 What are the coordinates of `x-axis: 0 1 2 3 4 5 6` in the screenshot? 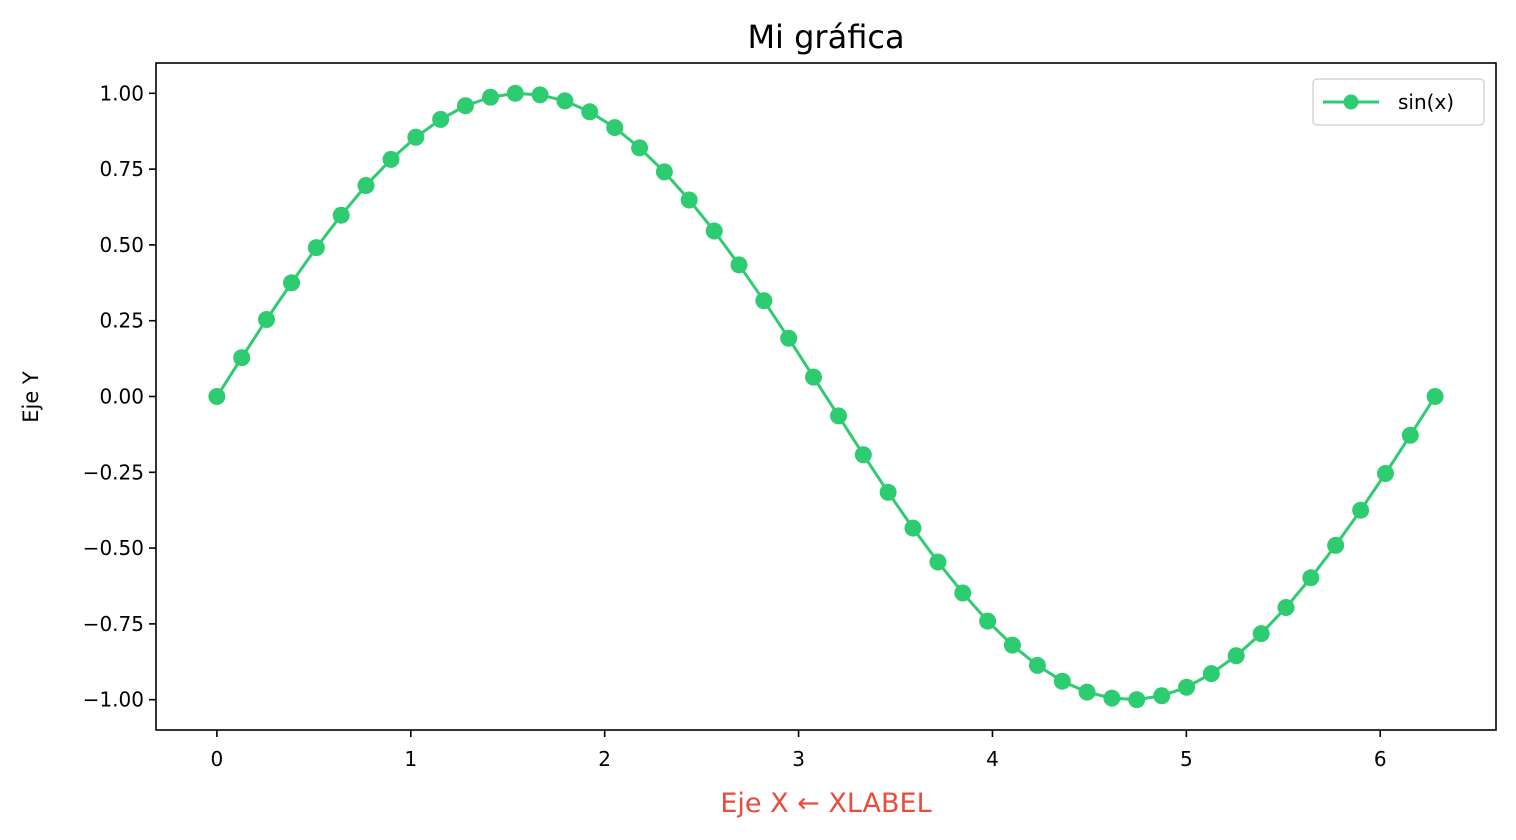 It's located at (799, 750).